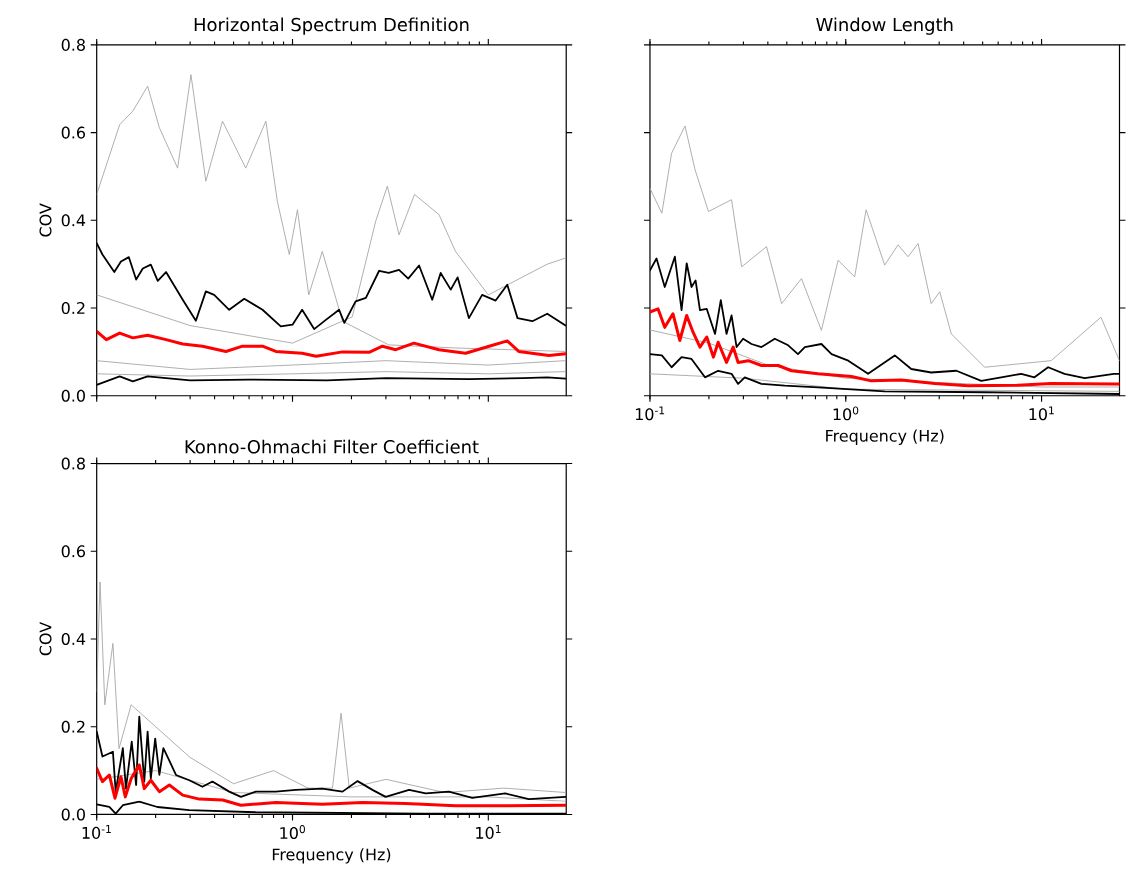  Describe the element at coordinates (332, 446) in the screenshot. I see `chart-title: Konno-Ohmachi Filter Coefficient` at that location.